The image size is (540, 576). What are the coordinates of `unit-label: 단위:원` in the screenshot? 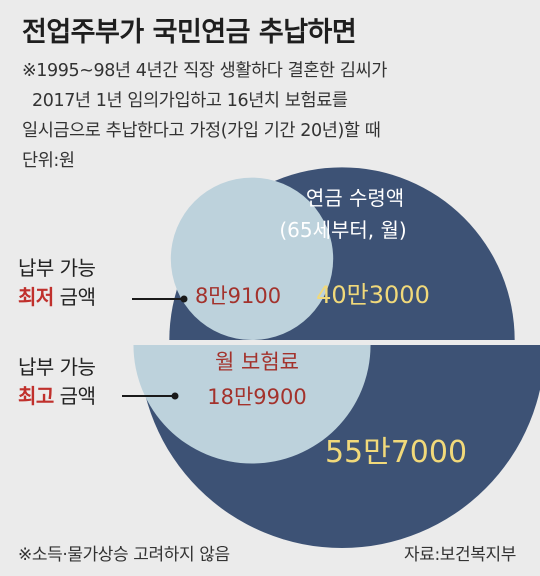 It's located at (48, 161).